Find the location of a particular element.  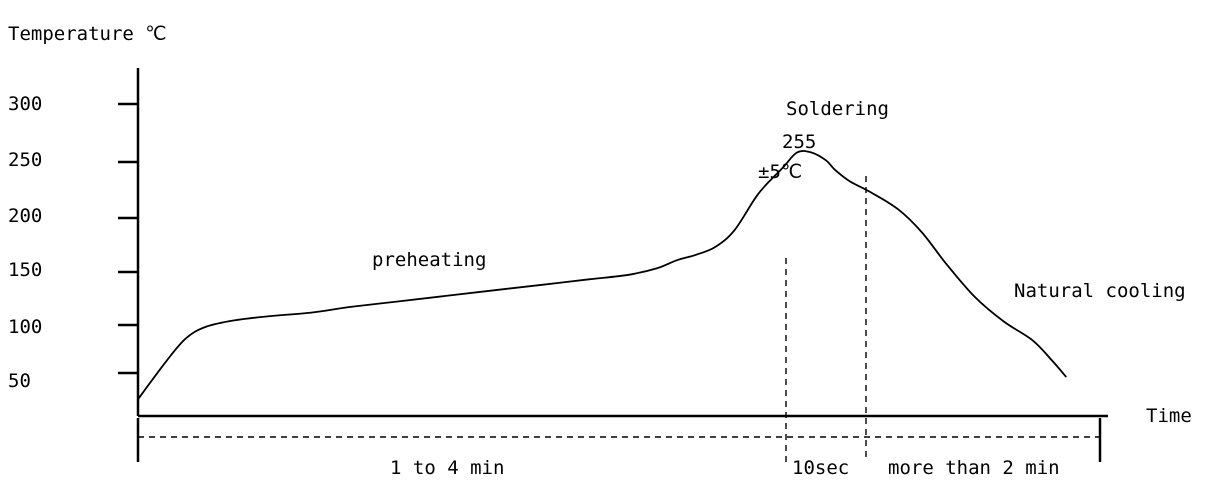

soldering-label: Soldering is located at coordinates (837, 109).